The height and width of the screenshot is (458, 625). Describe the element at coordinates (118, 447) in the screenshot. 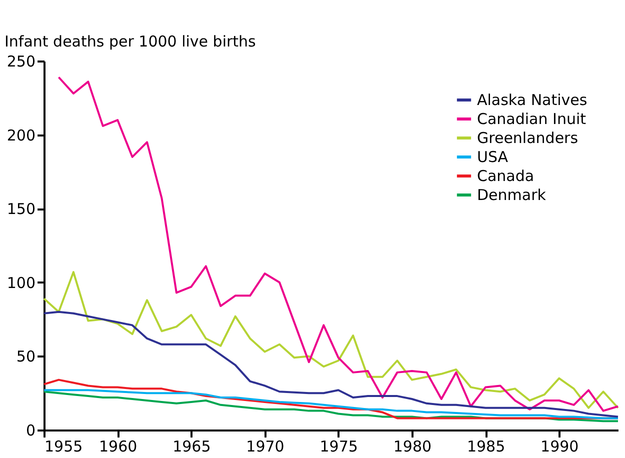

I see `x-tick-label: 1960` at that location.